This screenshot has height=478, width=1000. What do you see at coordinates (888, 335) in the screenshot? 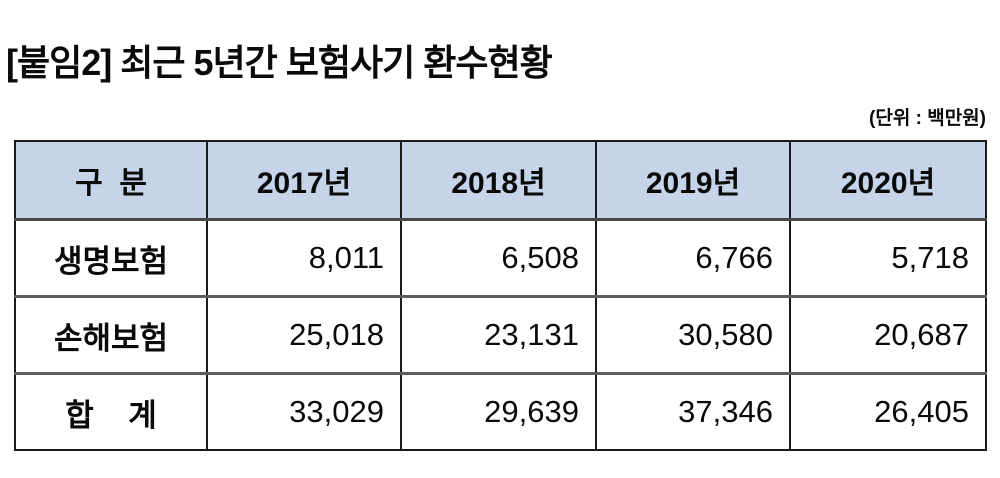
I see `cell-nonlife-2020: 20,687` at bounding box center [888, 335].